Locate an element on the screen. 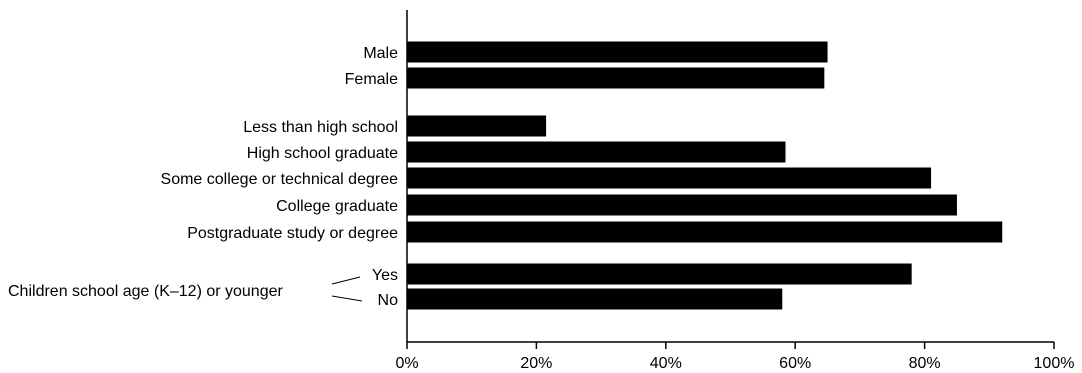 Image resolution: width=1082 pixels, height=373 pixels. x-tick-label: 20% is located at coordinates (536, 363).